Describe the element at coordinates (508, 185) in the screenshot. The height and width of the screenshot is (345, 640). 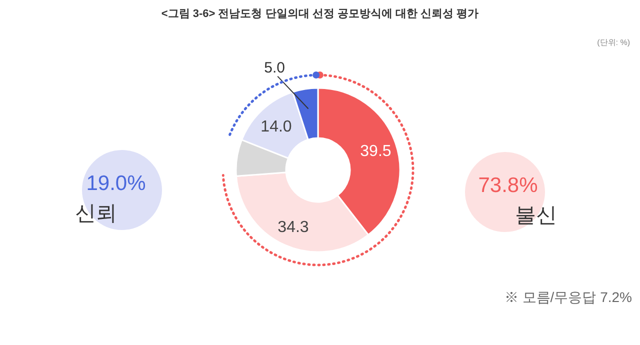
I see `text: 73.8%` at that location.